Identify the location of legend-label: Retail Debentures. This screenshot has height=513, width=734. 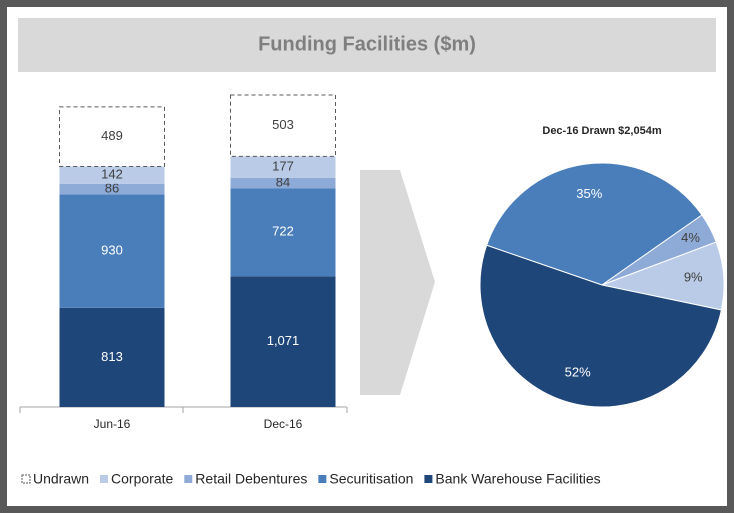
(251, 479).